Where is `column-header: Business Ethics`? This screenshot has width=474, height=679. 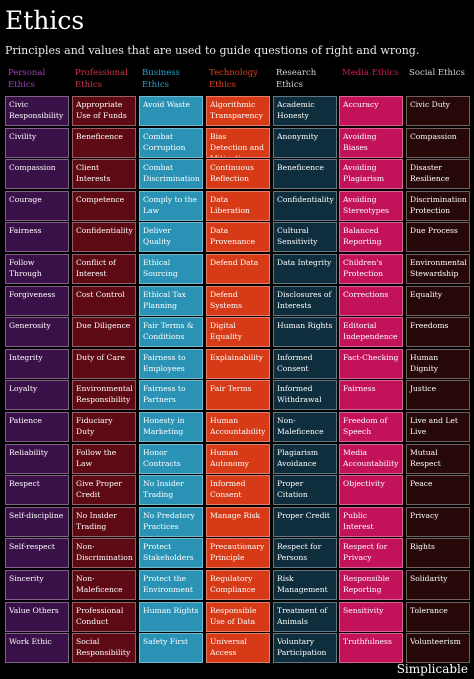 column-header: Business Ethics is located at coordinates (161, 79).